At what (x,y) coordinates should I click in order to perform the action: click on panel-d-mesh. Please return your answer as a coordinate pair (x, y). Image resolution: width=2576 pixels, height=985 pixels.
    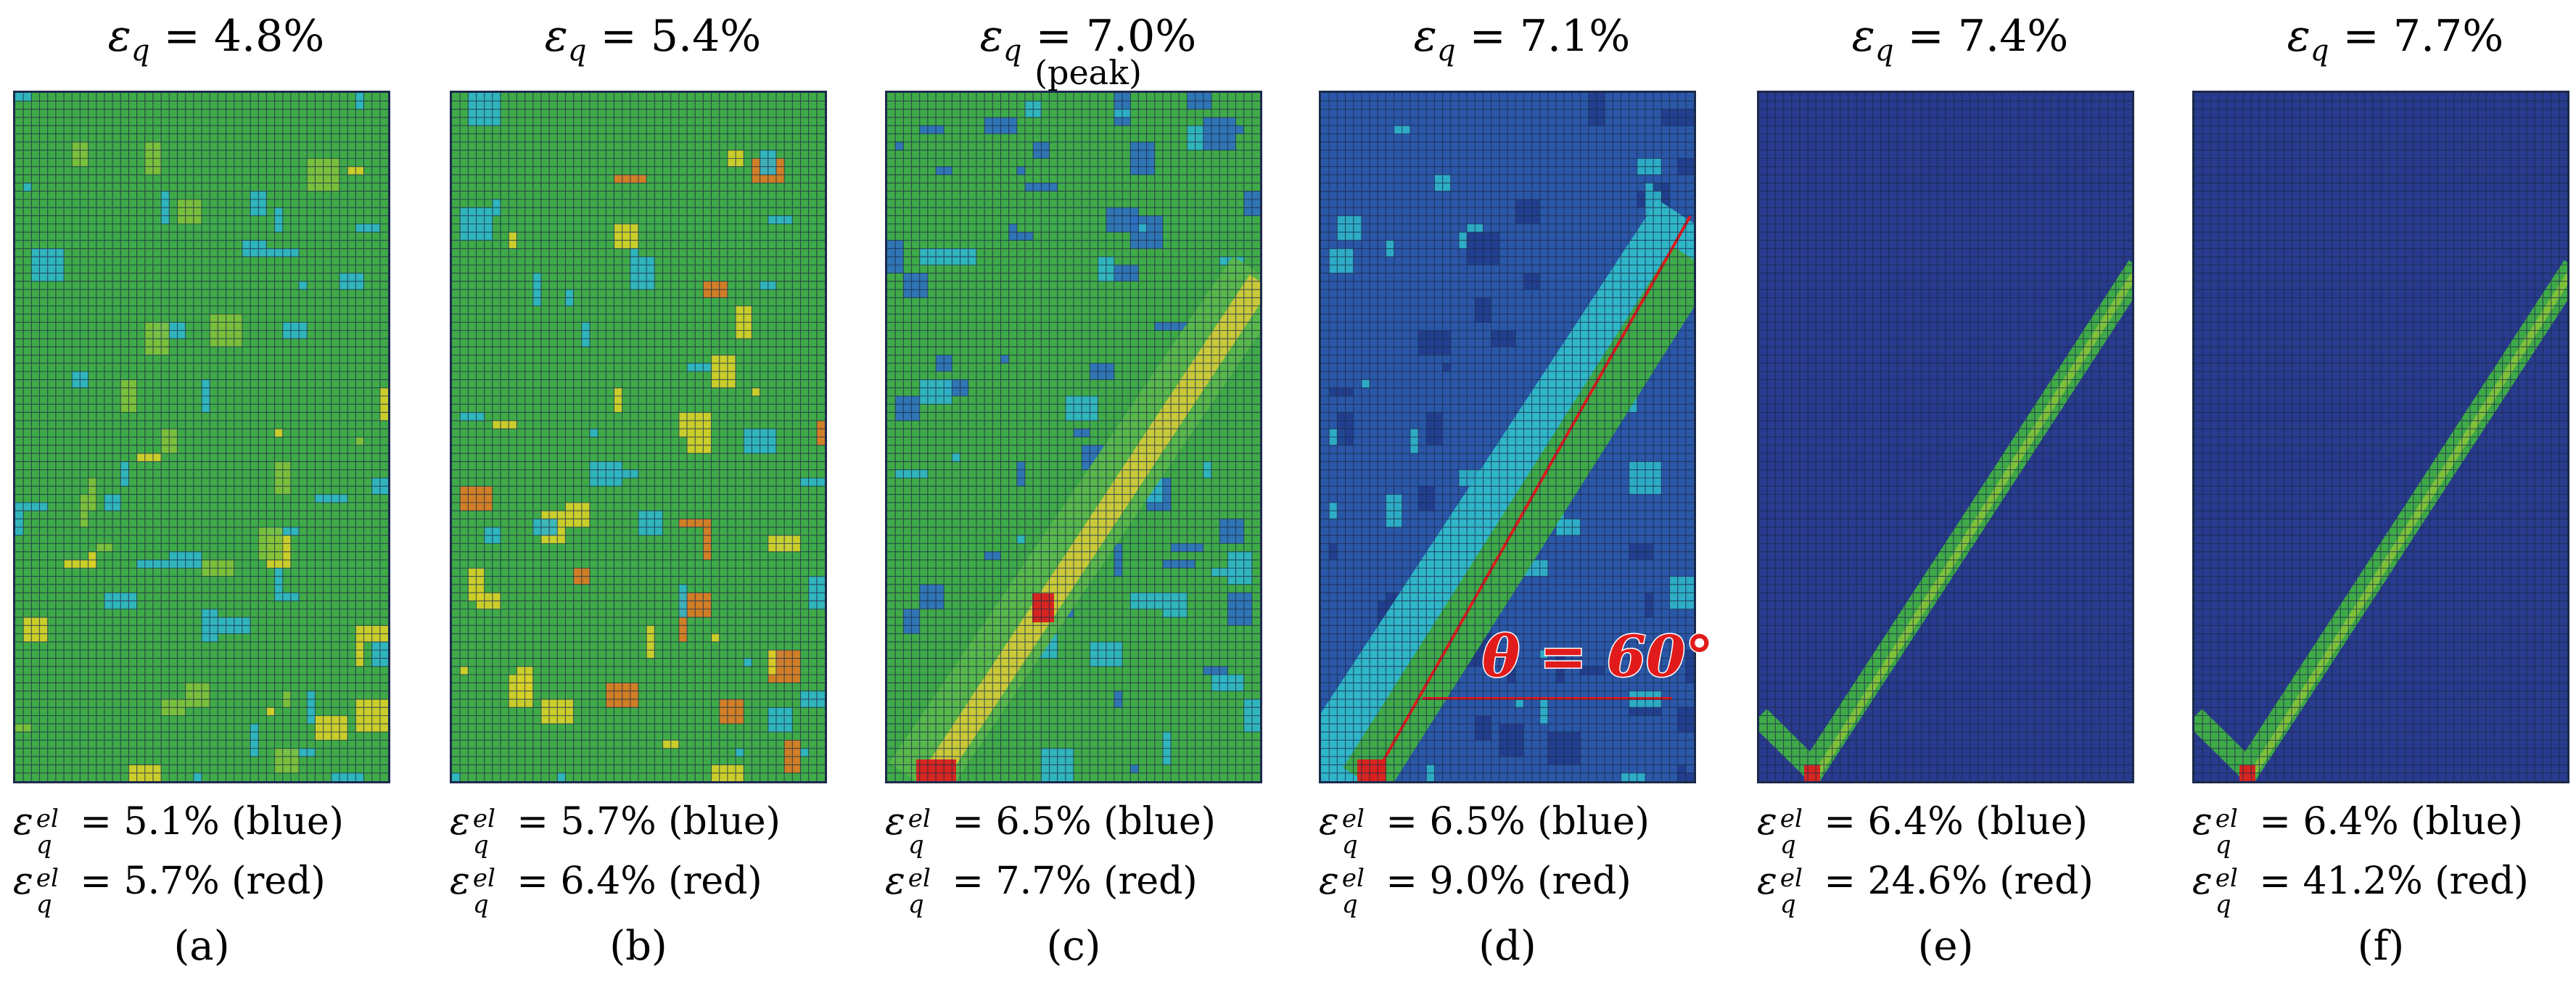
    Looking at the image, I should click on (1508, 437).